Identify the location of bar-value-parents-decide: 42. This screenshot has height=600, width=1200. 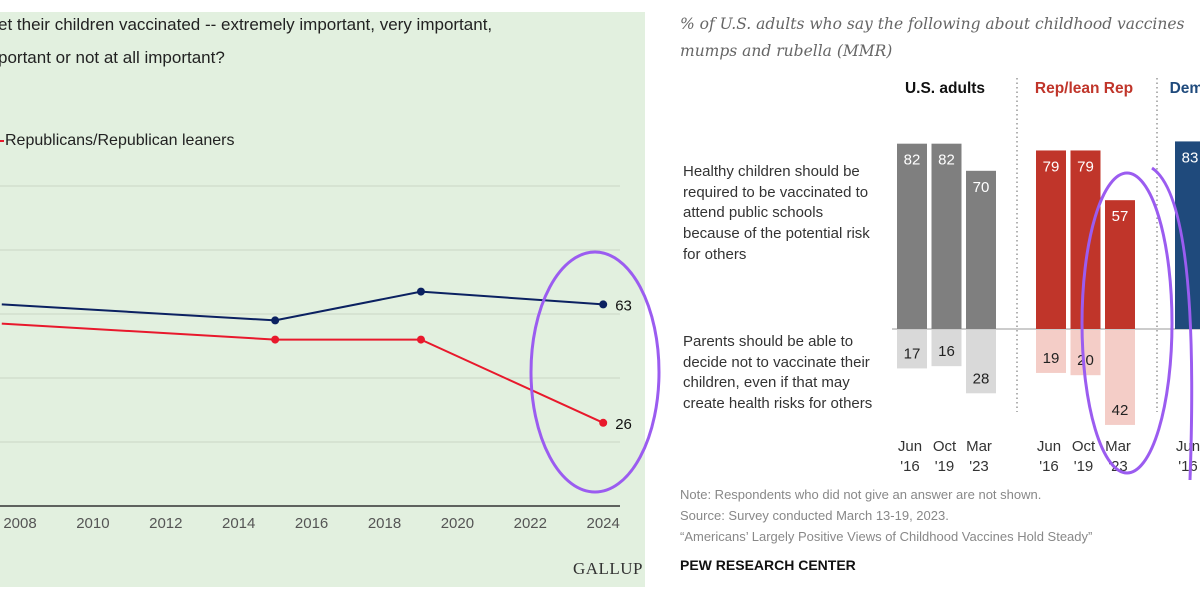
(1120, 410).